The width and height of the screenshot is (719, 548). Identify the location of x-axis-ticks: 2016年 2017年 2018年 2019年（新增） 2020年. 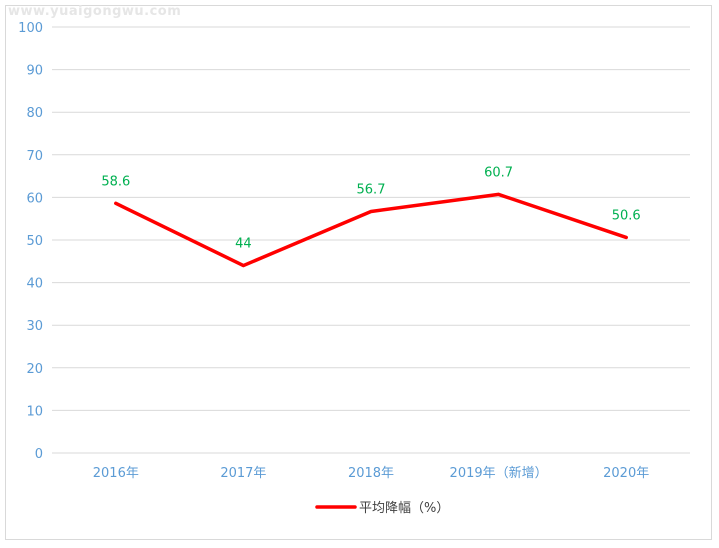
(371, 473).